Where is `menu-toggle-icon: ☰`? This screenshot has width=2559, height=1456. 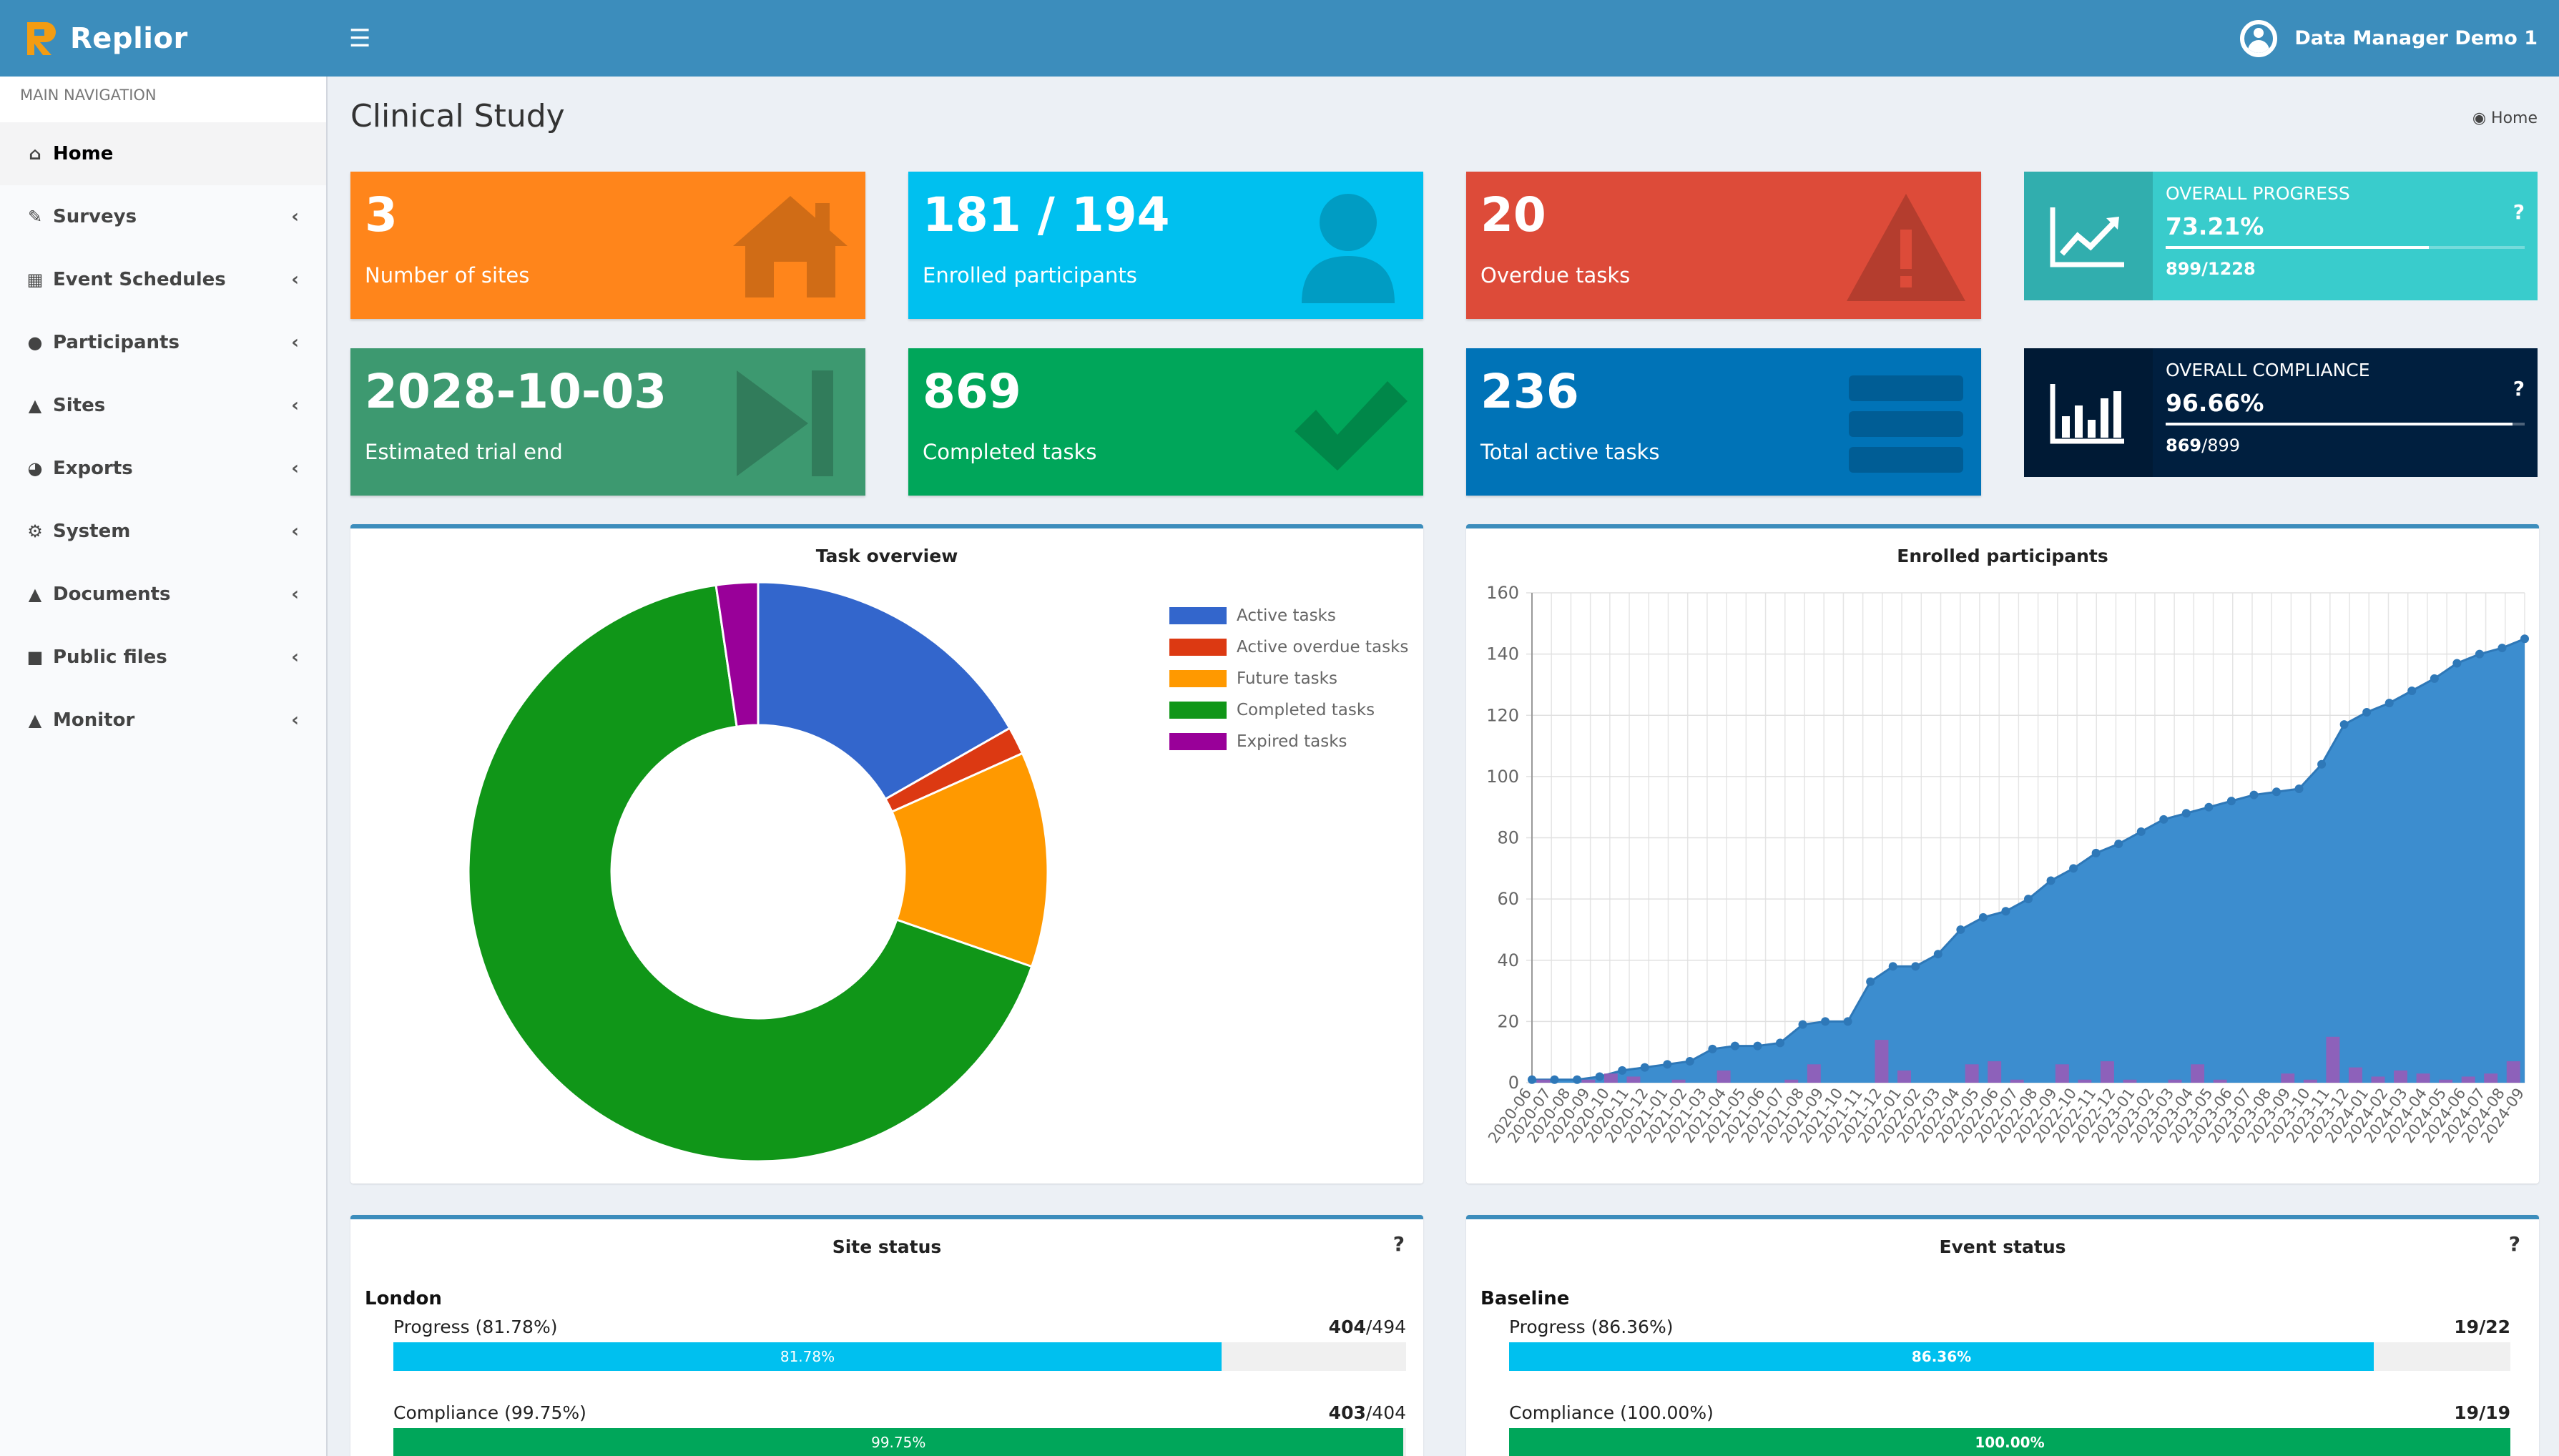 menu-toggle-icon: ☰ is located at coordinates (360, 38).